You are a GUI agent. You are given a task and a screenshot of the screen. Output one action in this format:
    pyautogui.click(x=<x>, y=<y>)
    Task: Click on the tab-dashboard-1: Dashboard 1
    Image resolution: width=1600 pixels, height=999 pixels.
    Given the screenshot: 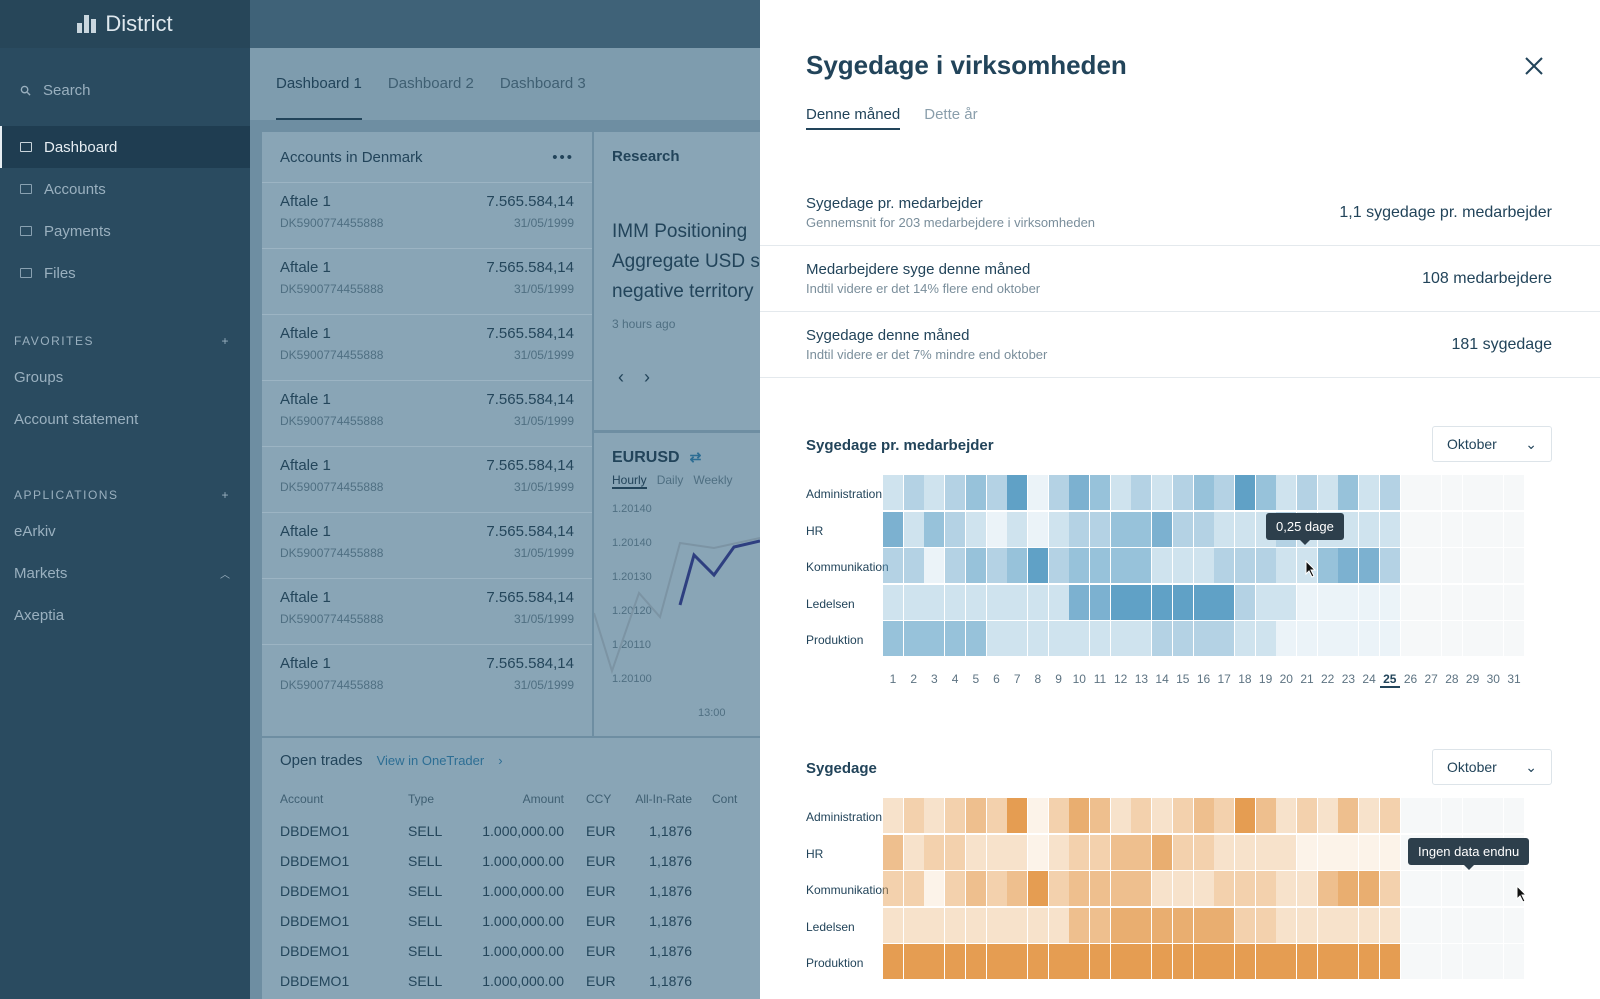 What is the action you would take?
    pyautogui.click(x=319, y=97)
    